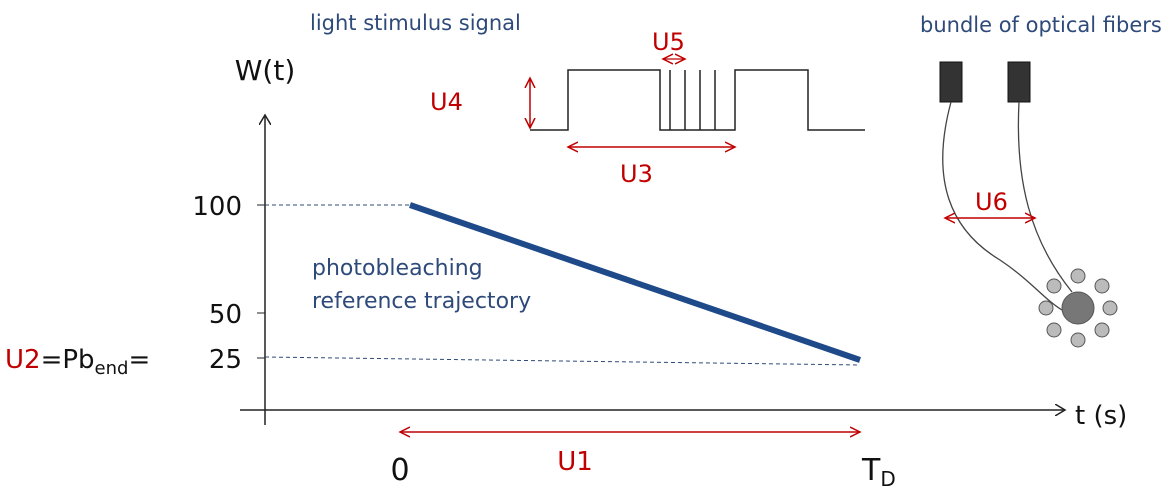 This screenshot has width=1167, height=501. Describe the element at coordinates (1041, 25) in the screenshot. I see `fibers-label: bundle of optical fibers` at that location.